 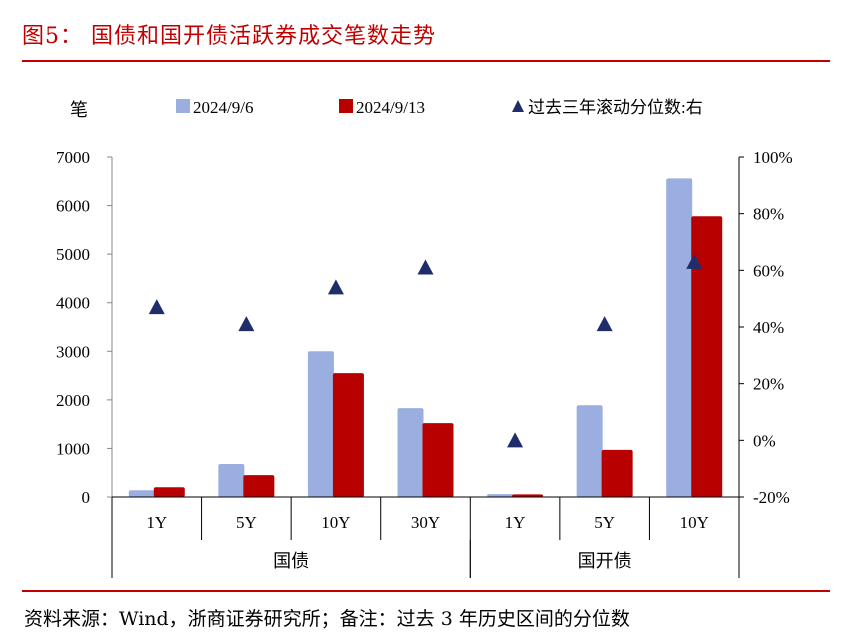 What do you see at coordinates (518, 106) in the screenshot?
I see `legend-triangle-icon` at bounding box center [518, 106].